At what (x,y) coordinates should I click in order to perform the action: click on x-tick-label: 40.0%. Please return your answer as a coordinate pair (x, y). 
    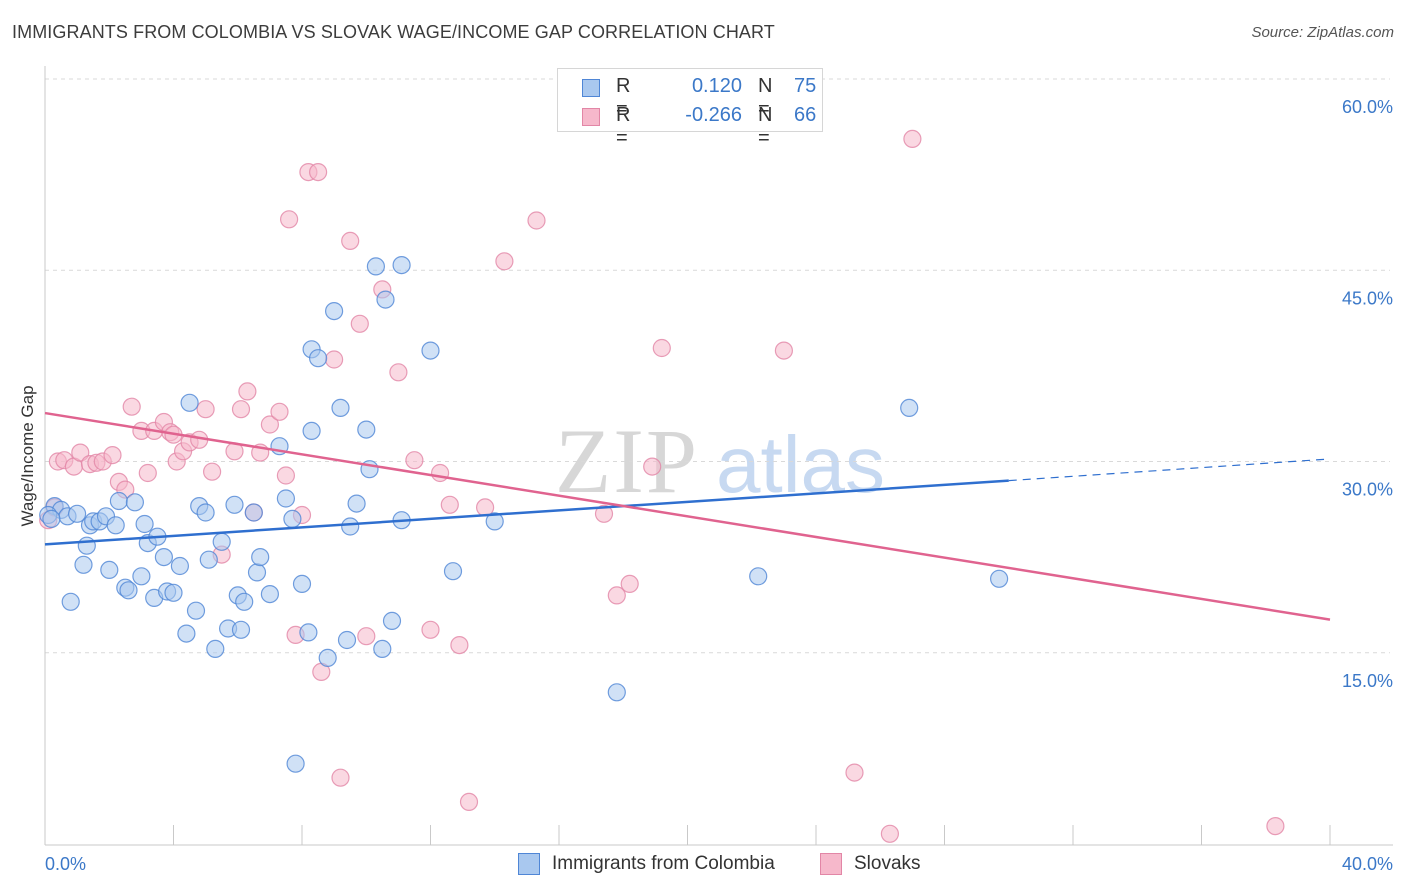
    Looking at the image, I should click on (1367, 864).